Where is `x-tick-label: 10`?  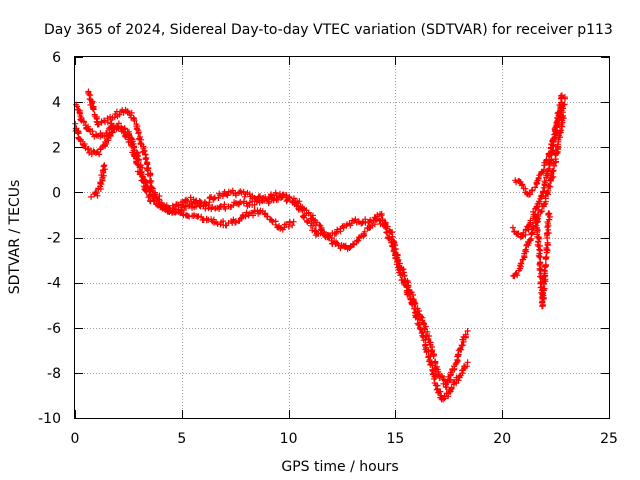
x-tick-label: 10 is located at coordinates (289, 439).